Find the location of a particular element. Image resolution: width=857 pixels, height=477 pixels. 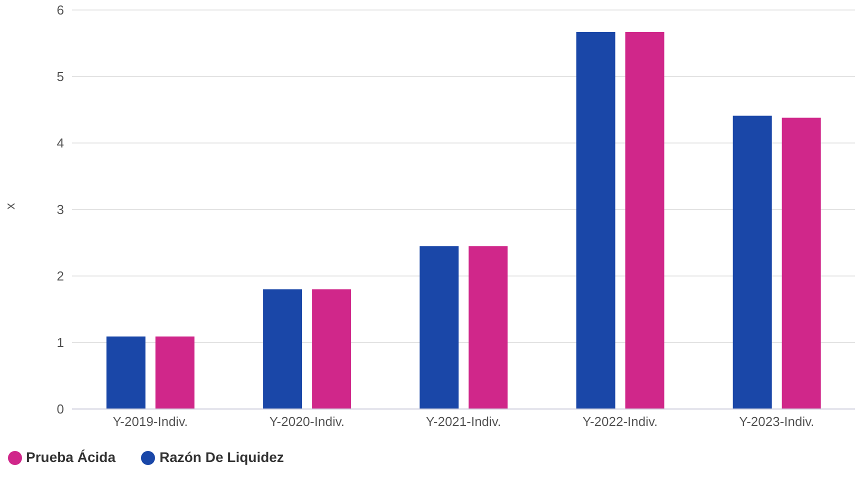

x-tick-label: Y-2022-Indiv. is located at coordinates (620, 422).